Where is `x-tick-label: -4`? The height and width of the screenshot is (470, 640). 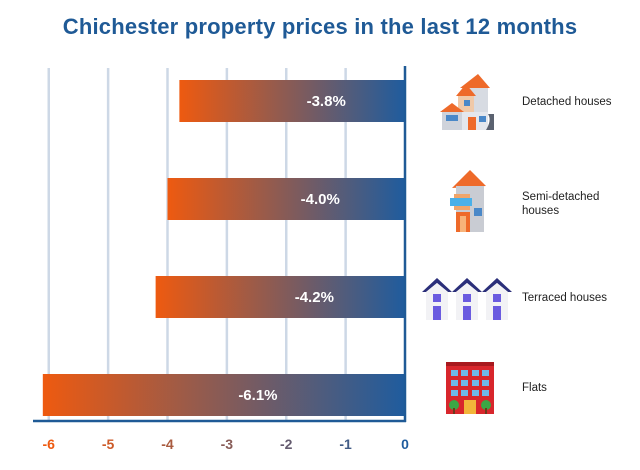 x-tick-label: -4 is located at coordinates (167, 444).